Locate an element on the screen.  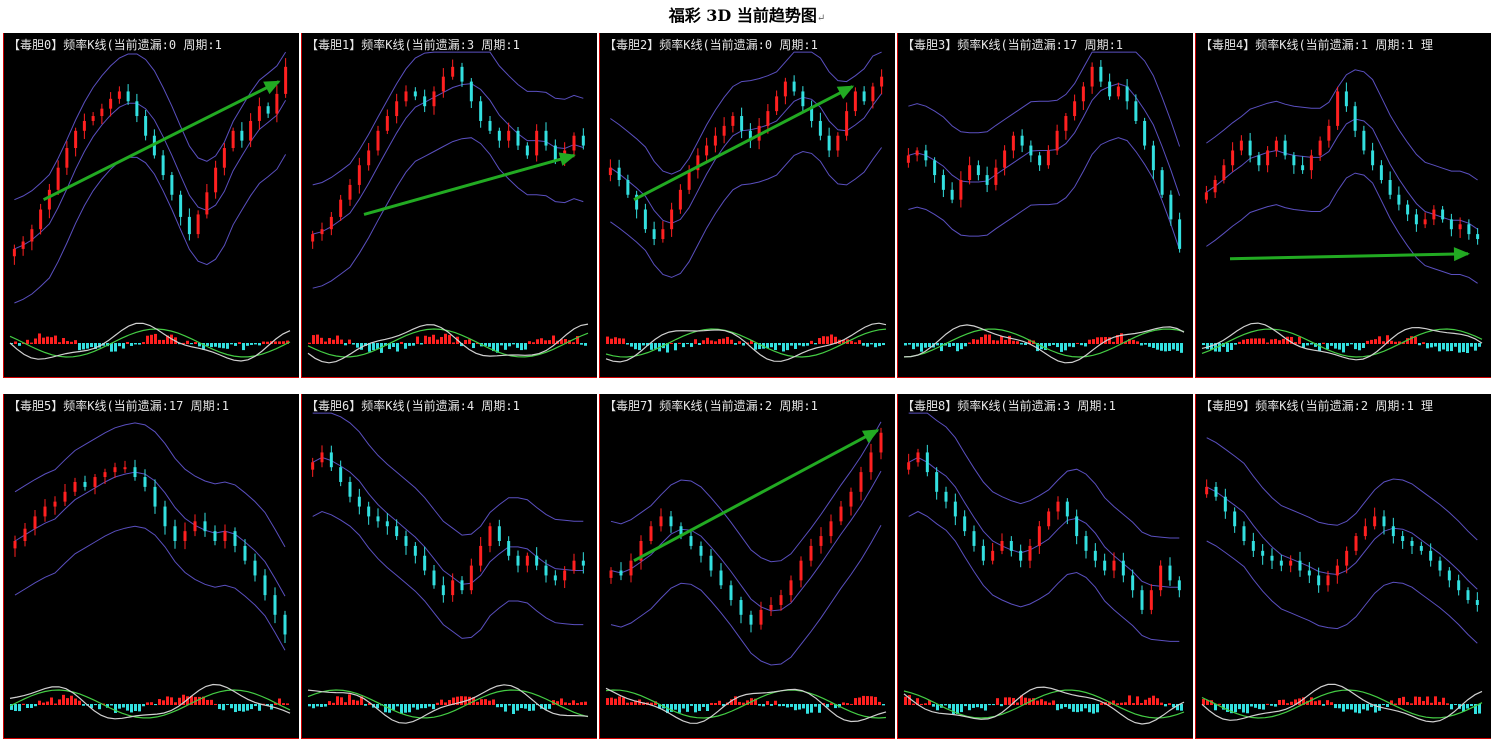
panel-title: 【毒胆2】频率K线(当前遗漏:0 周期:1 is located at coordinates (711, 45).